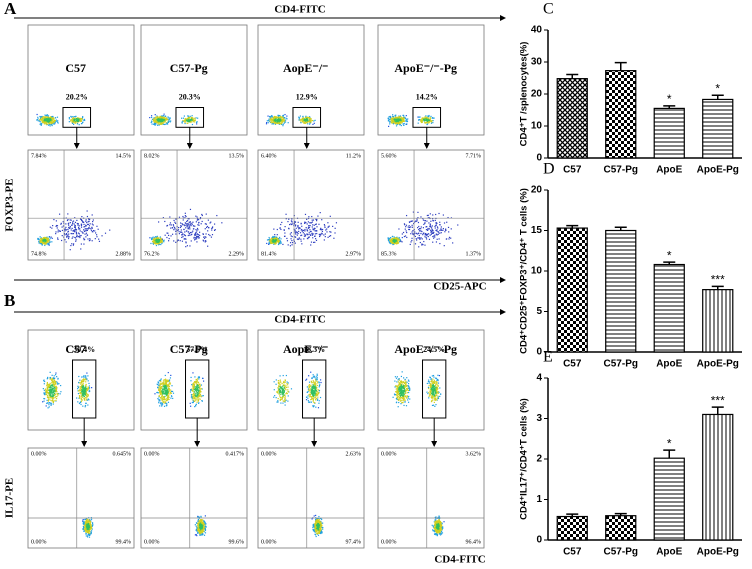 The width and height of the screenshot is (752, 569). I want to click on gate-percent: 20.2%, so click(77, 96).